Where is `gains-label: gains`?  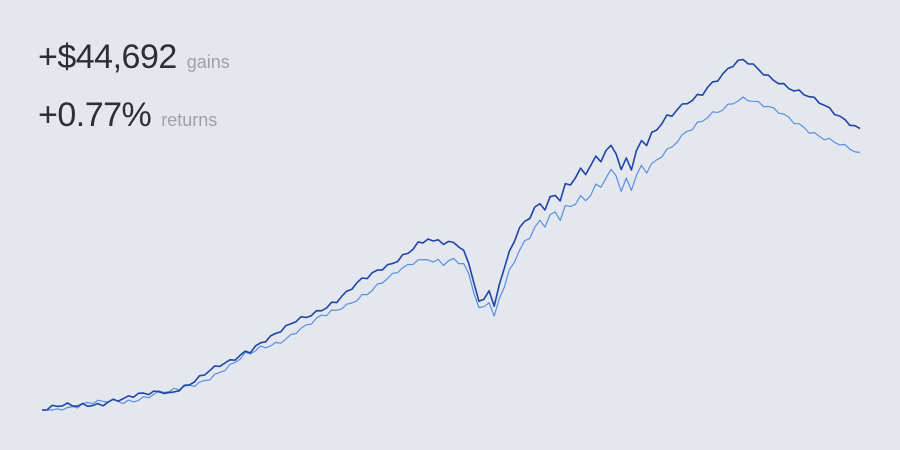 gains-label: gains is located at coordinates (208, 62).